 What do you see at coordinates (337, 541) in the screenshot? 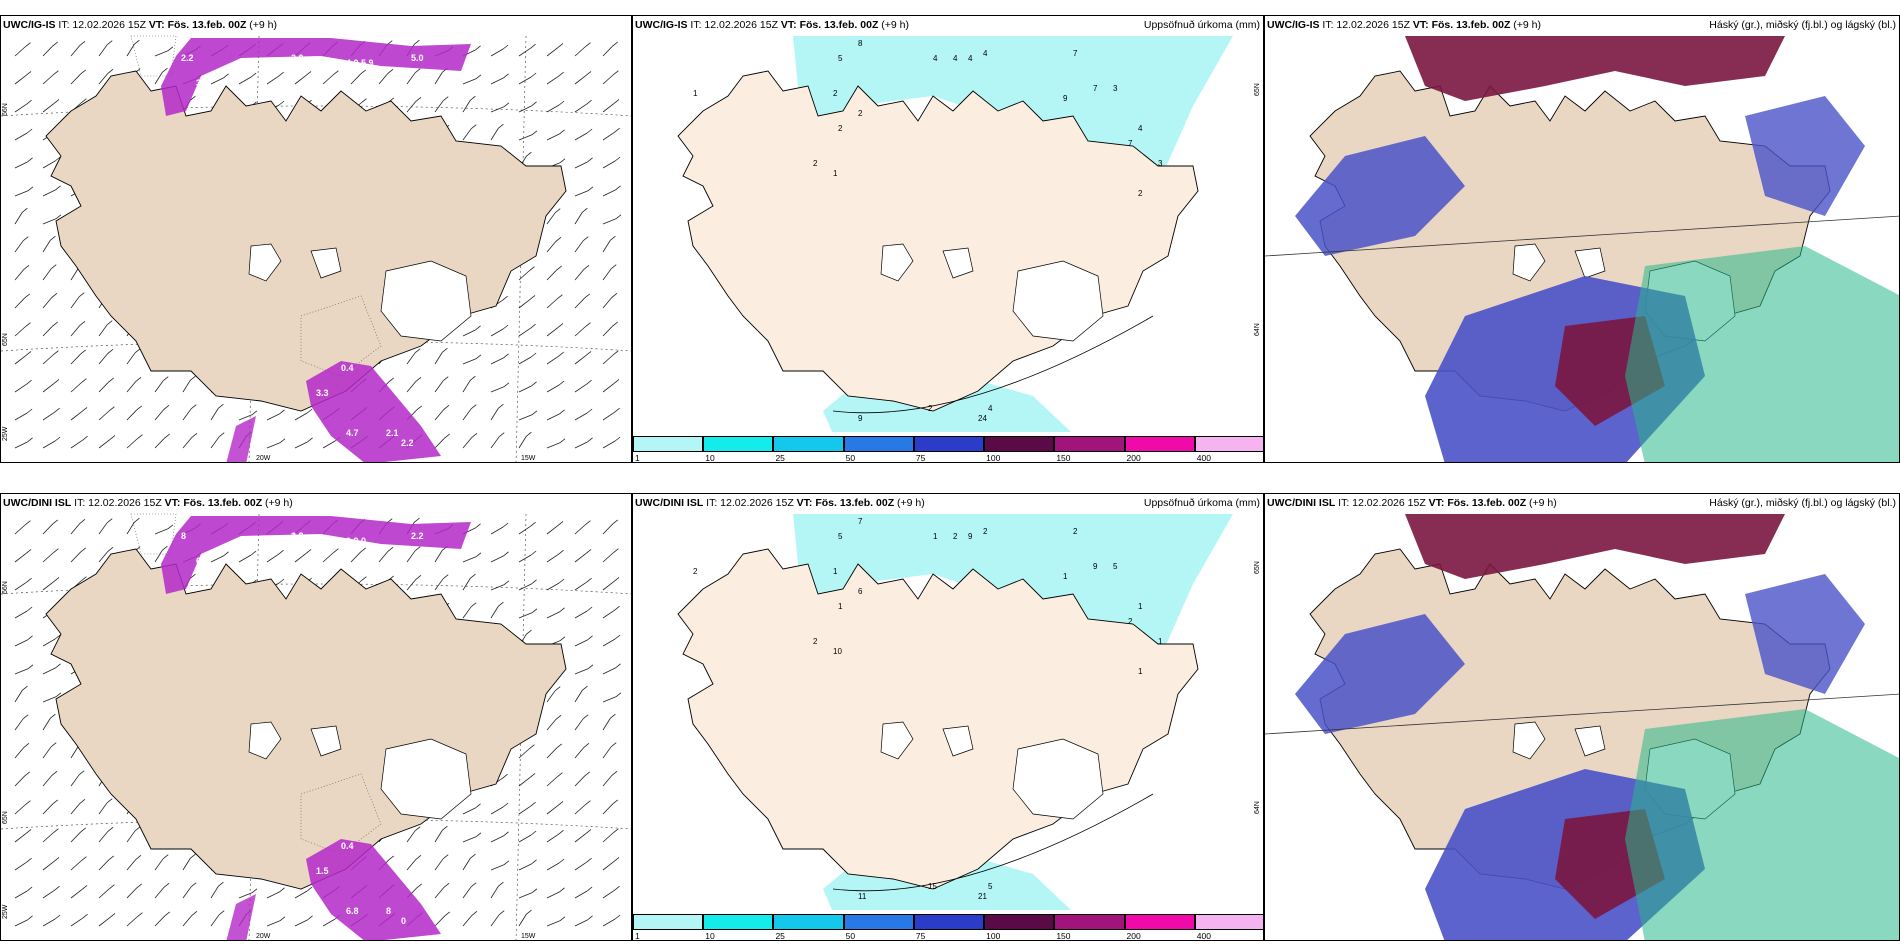
I see `precip-value-label: 1.5` at bounding box center [337, 541].